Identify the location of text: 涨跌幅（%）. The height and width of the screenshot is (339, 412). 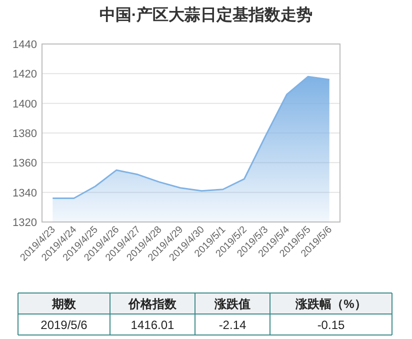
(330, 304).